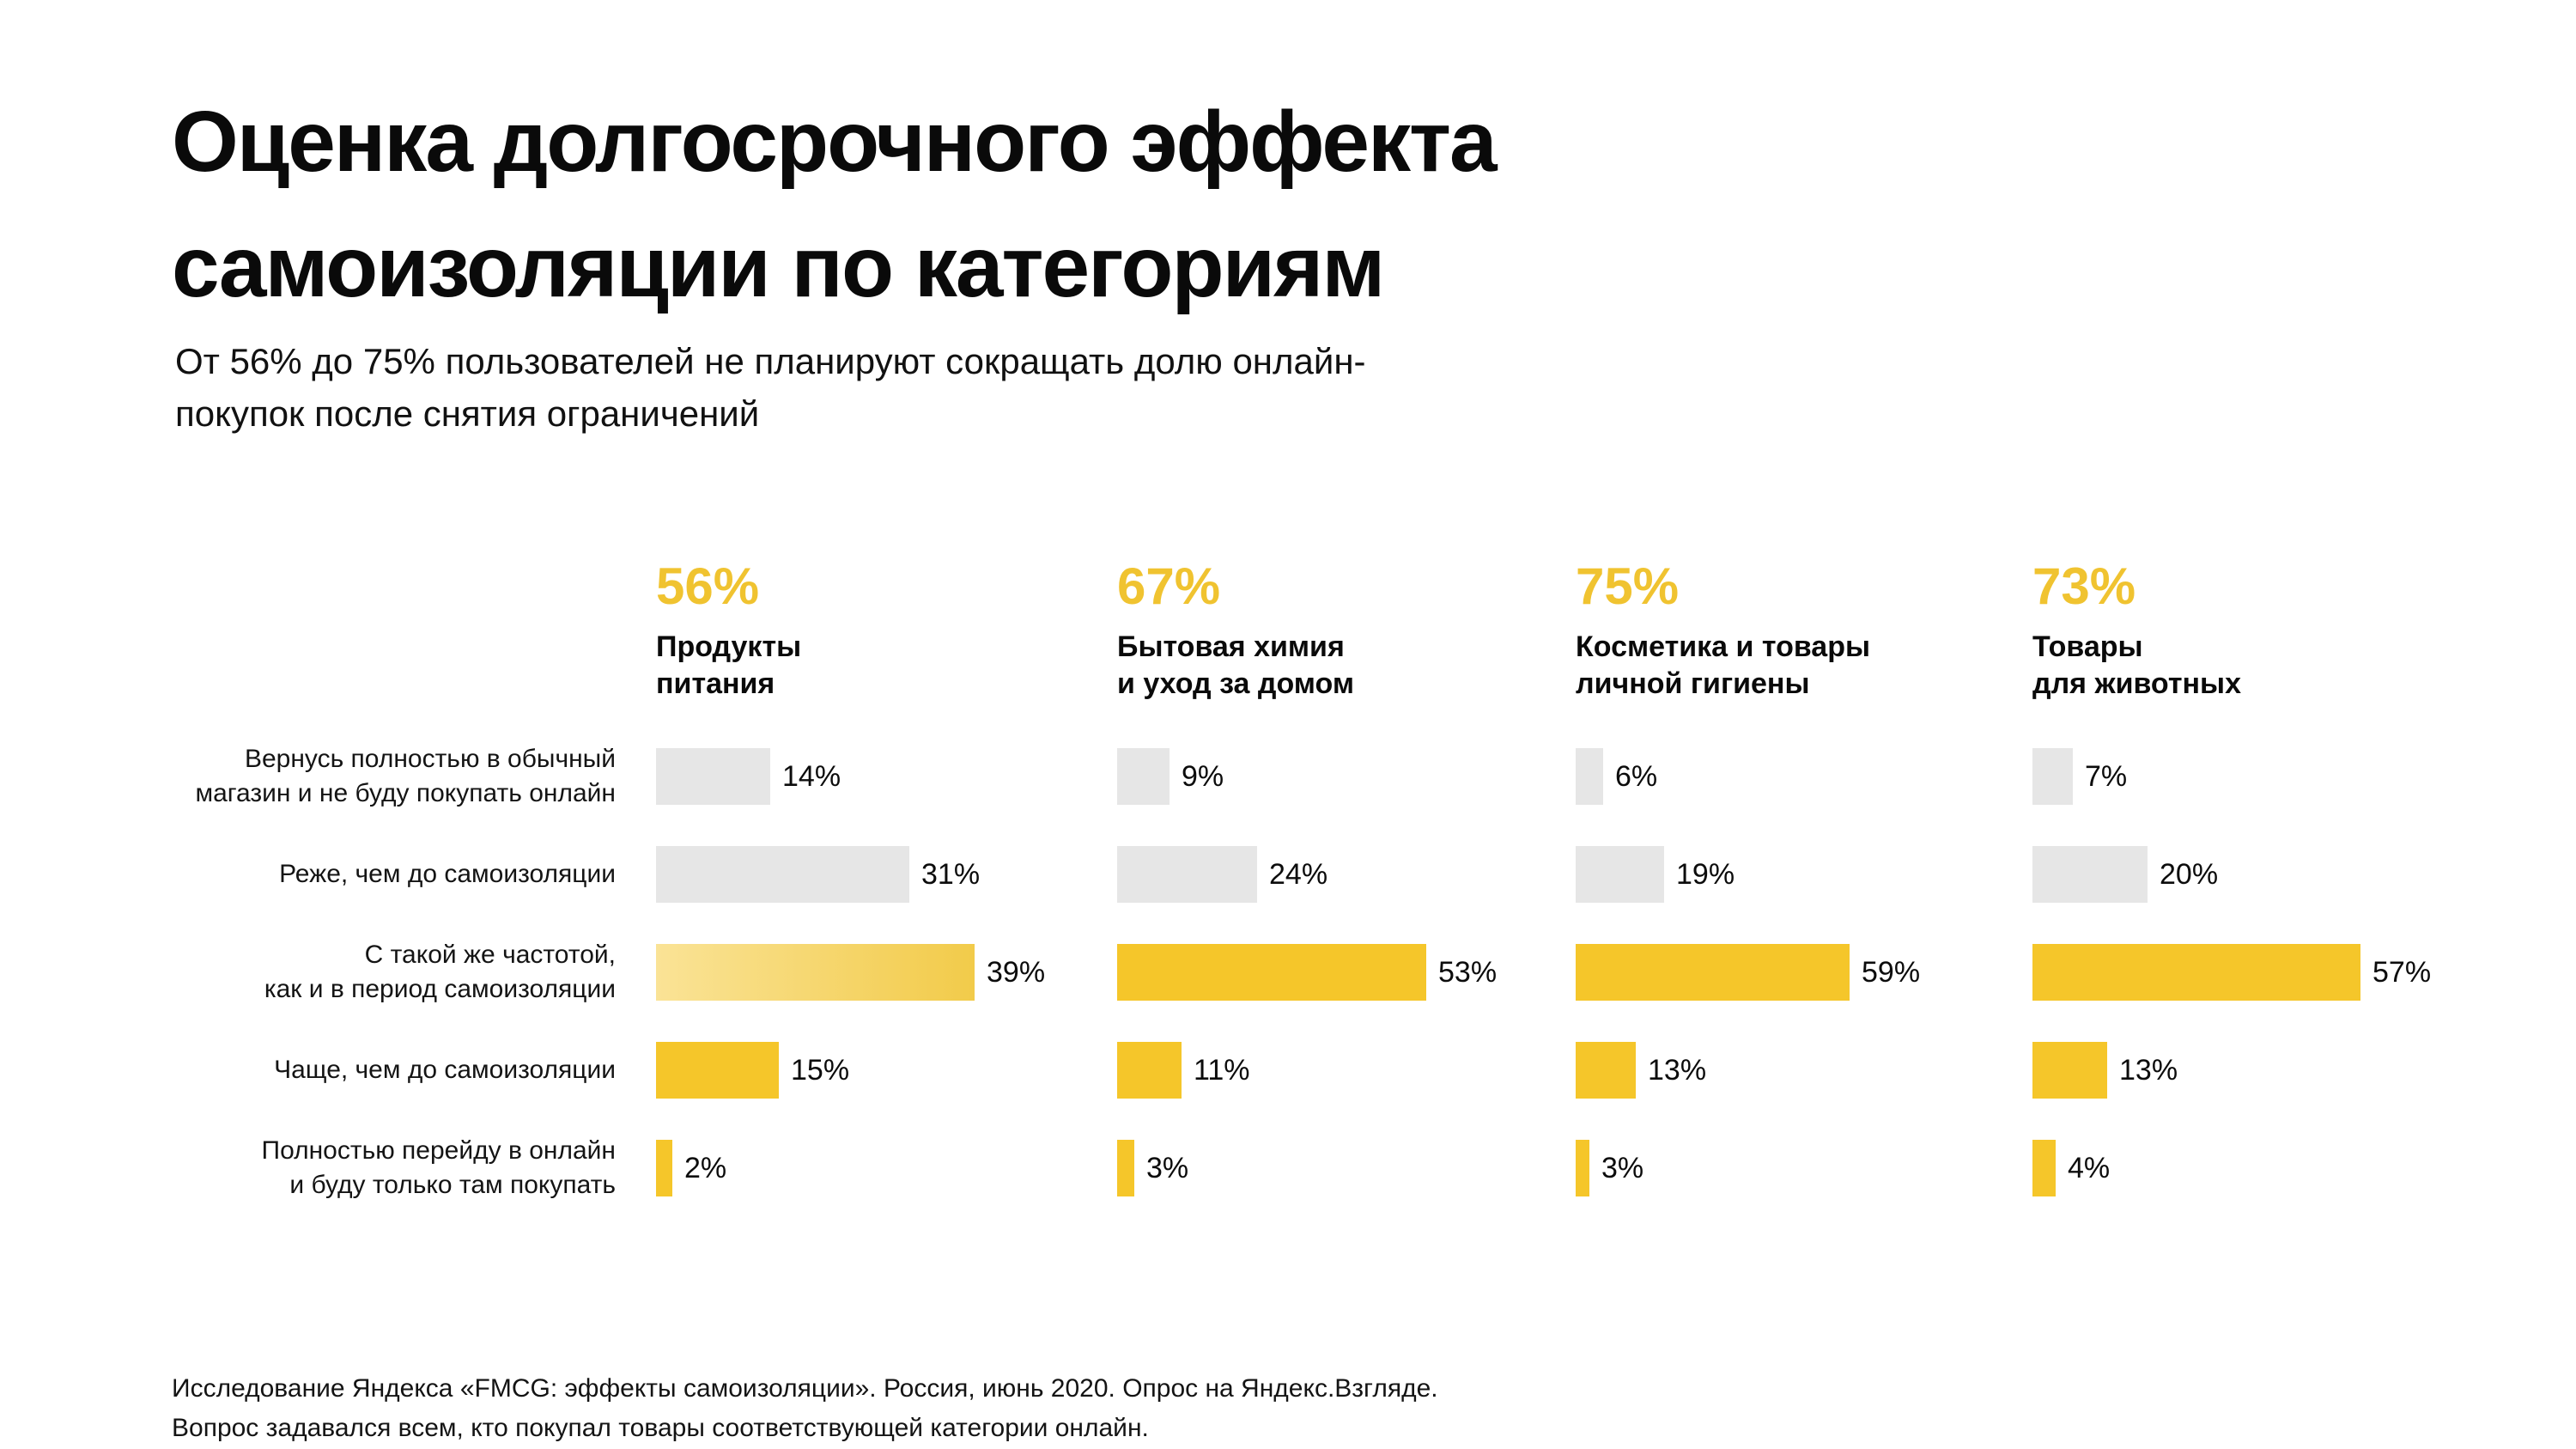  What do you see at coordinates (2402, 972) in the screenshot?
I see `bar-value-label: 57%` at bounding box center [2402, 972].